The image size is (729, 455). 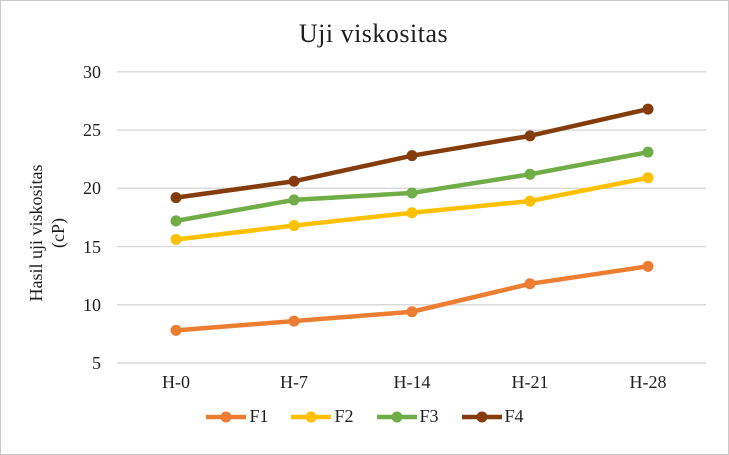 I want to click on legend-marker-F1, so click(x=226, y=416).